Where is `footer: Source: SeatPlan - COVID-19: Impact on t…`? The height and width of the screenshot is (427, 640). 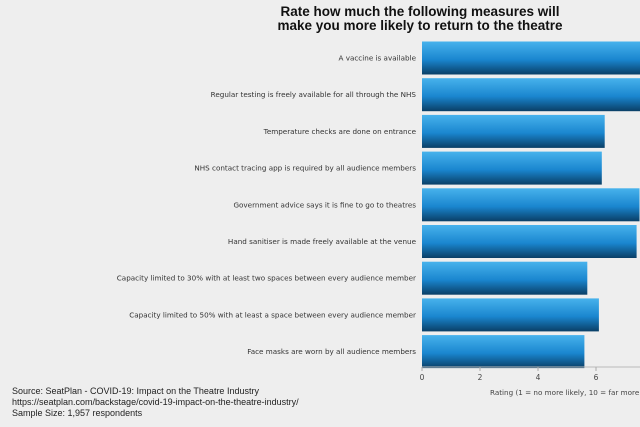 footer: Source: SeatPlan - COVID-19: Impact on t… is located at coordinates (155, 403).